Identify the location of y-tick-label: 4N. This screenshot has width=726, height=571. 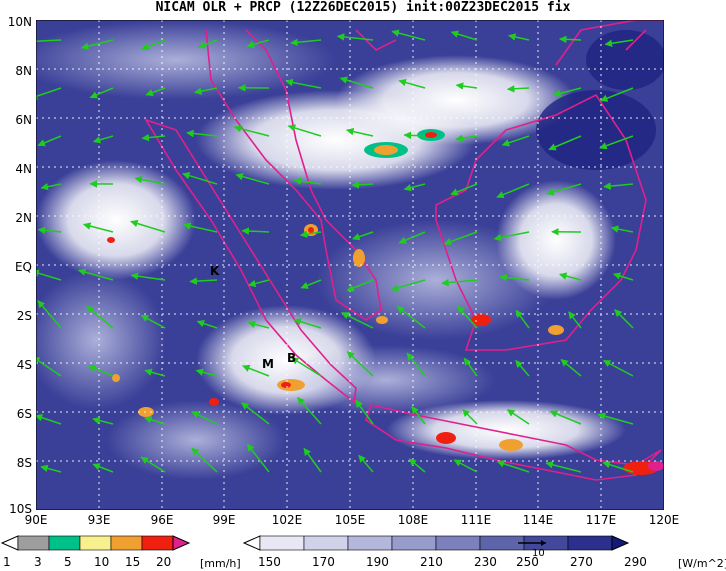
(23, 169).